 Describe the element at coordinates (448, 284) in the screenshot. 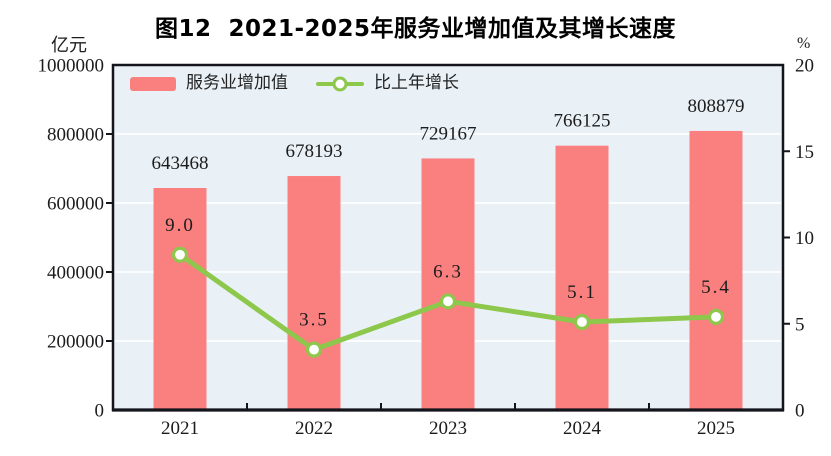

I see `bar-2023` at that location.